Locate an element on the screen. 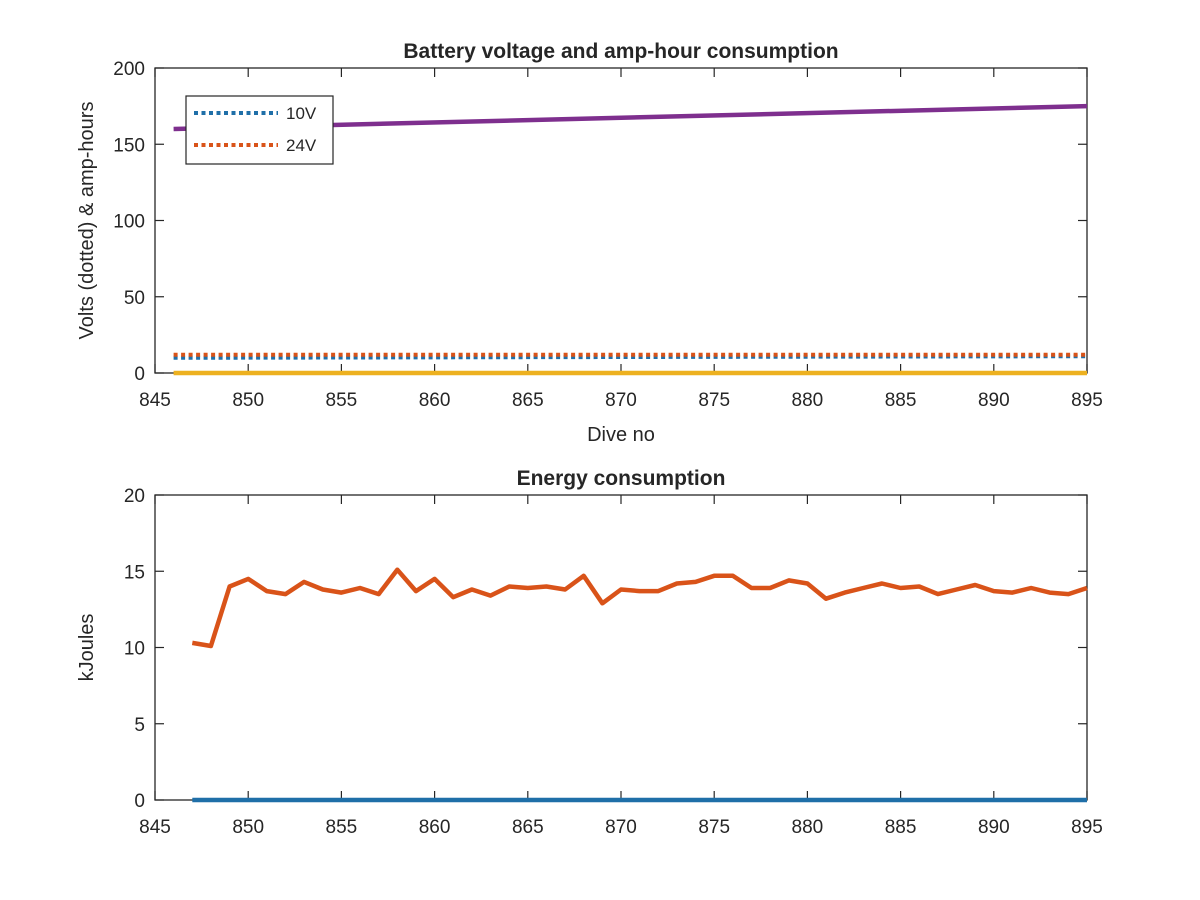 The width and height of the screenshot is (1200, 900). y-axis-label: kJoules is located at coordinates (87, 648).